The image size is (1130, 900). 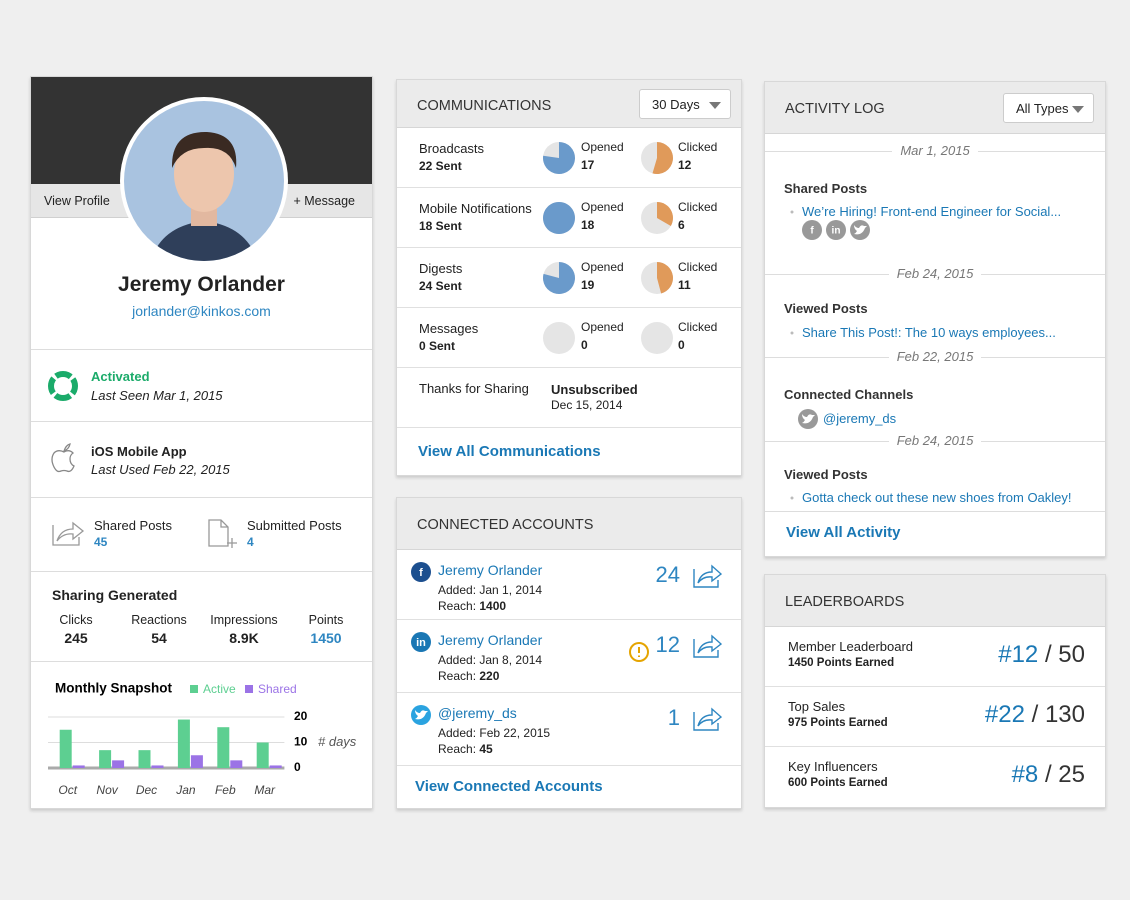 I want to click on unsub-date: Dec 15, 2014, so click(x=587, y=405).